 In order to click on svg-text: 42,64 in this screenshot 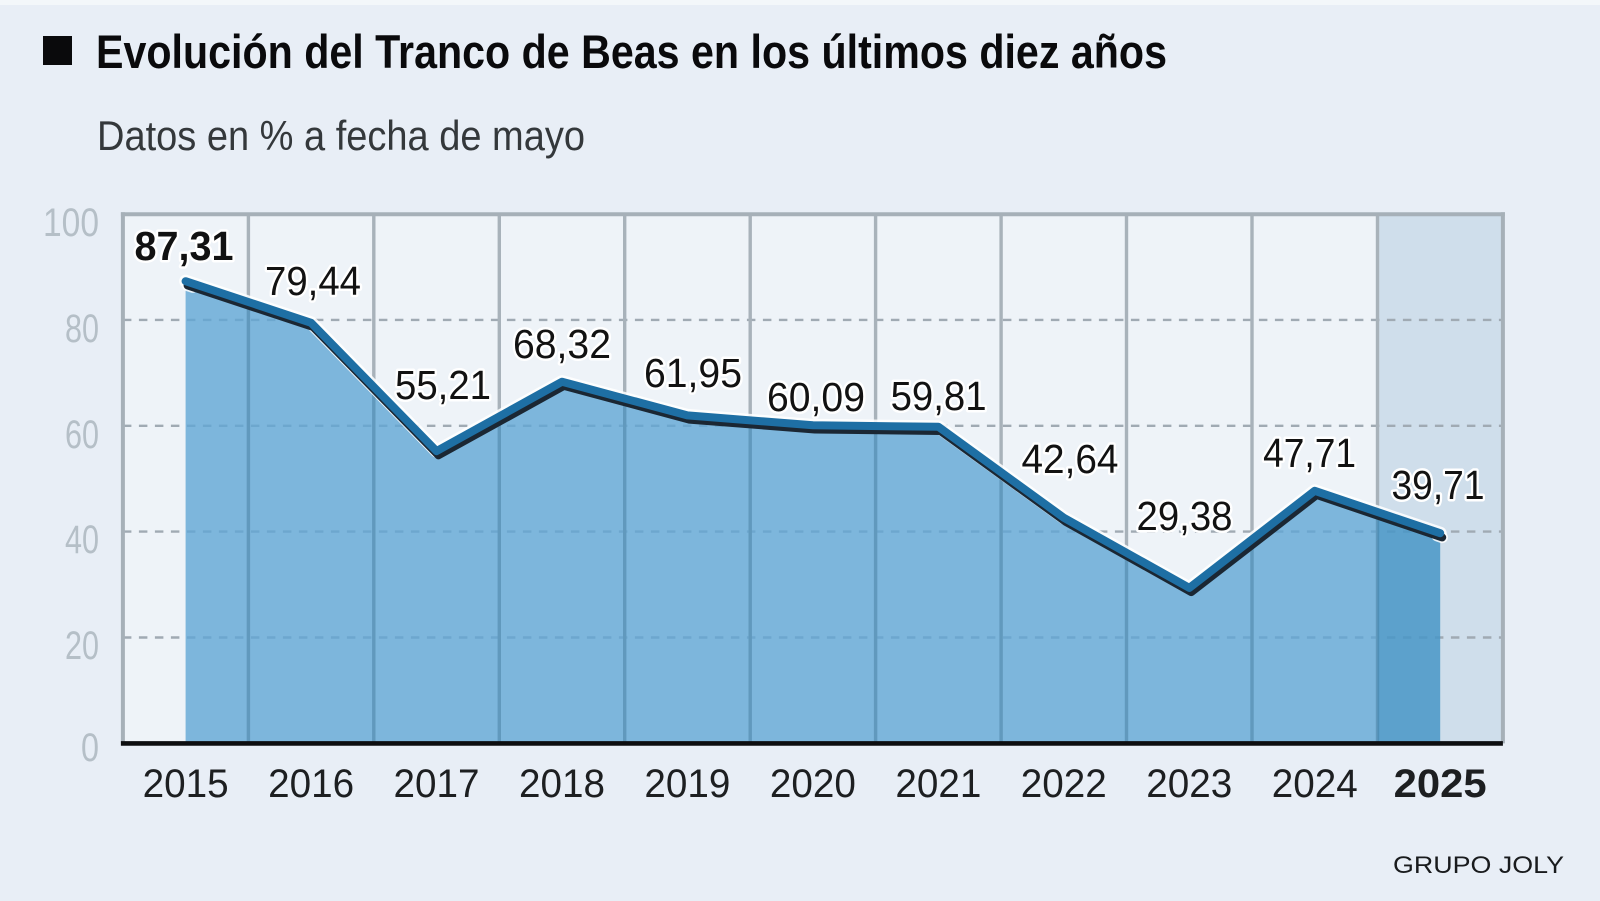, I will do `click(1070, 459)`.